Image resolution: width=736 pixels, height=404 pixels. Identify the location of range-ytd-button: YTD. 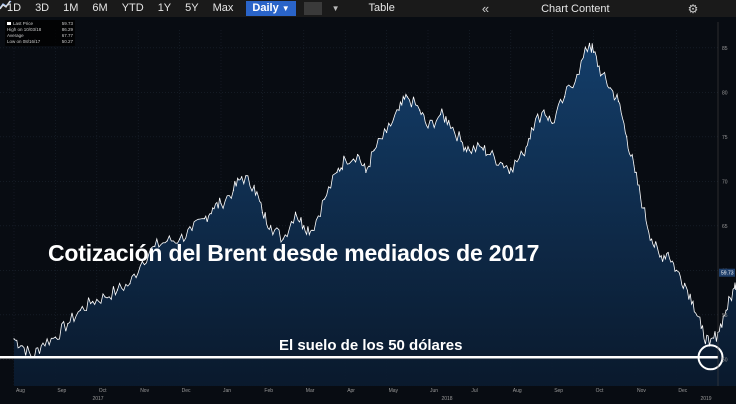
(132, 8).